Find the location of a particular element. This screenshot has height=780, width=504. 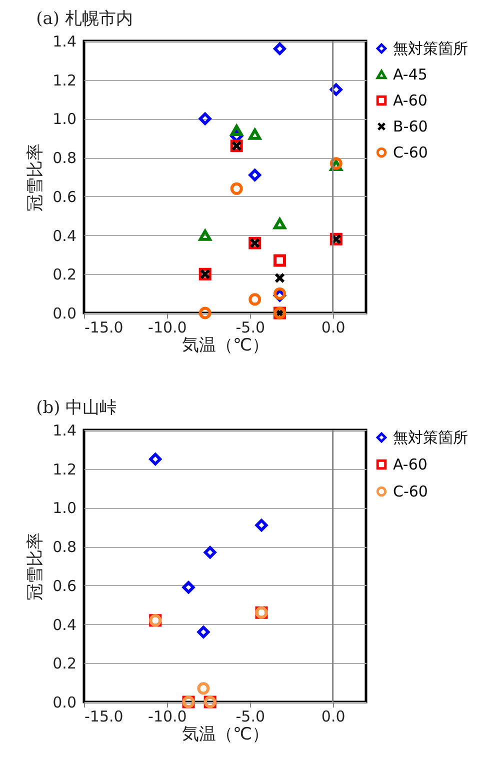

legend-label: B-60 is located at coordinates (410, 127).